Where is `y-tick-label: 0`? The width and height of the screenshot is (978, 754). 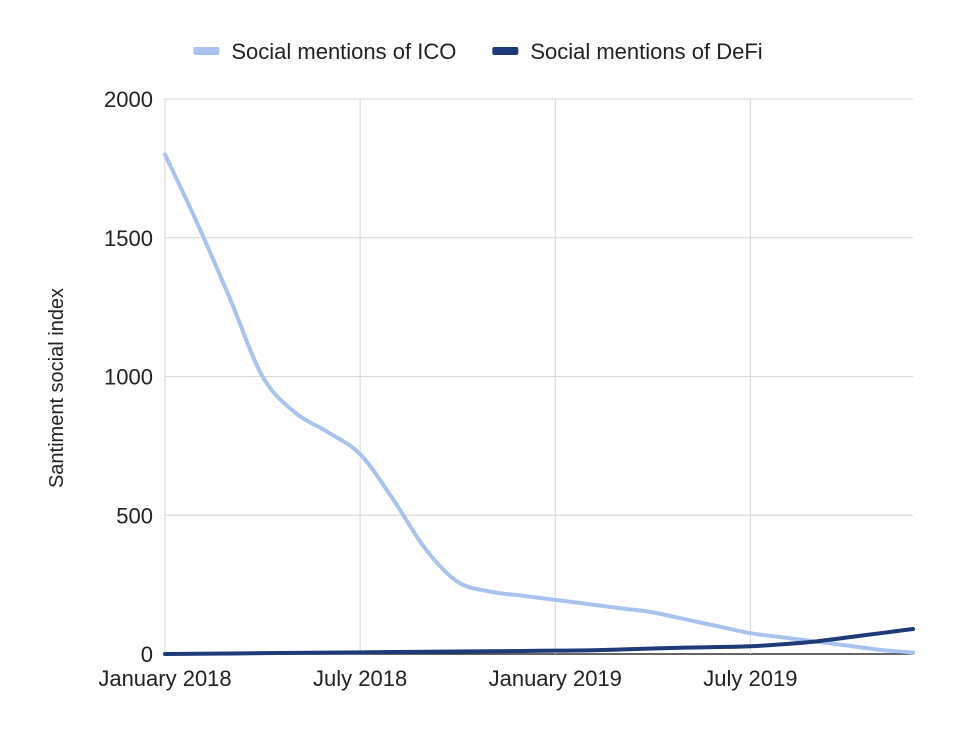
y-tick-label: 0 is located at coordinates (147, 654).